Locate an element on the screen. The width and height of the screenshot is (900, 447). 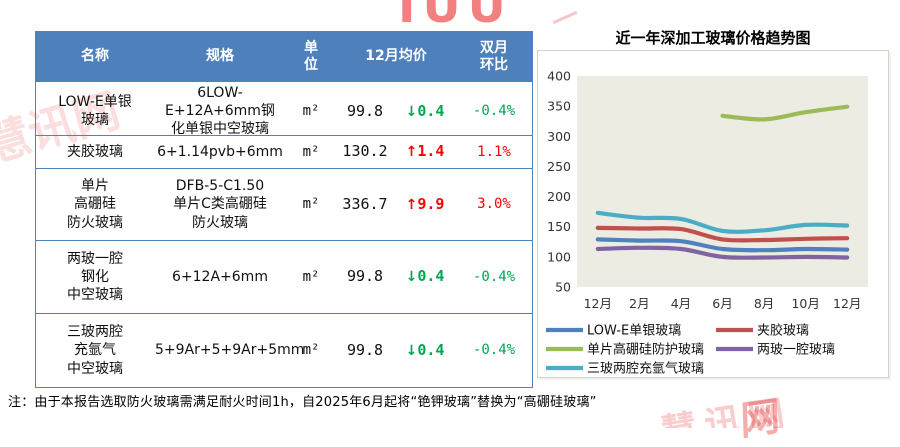
legend-label-series-4: 三玻两腔充氩气玻璃 is located at coordinates (645, 369).